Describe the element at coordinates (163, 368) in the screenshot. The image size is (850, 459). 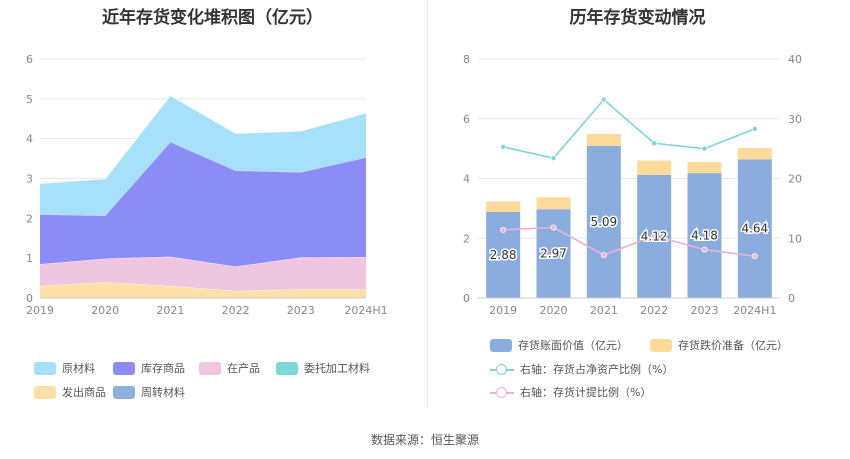
I see `legend-label: 库存商品` at that location.